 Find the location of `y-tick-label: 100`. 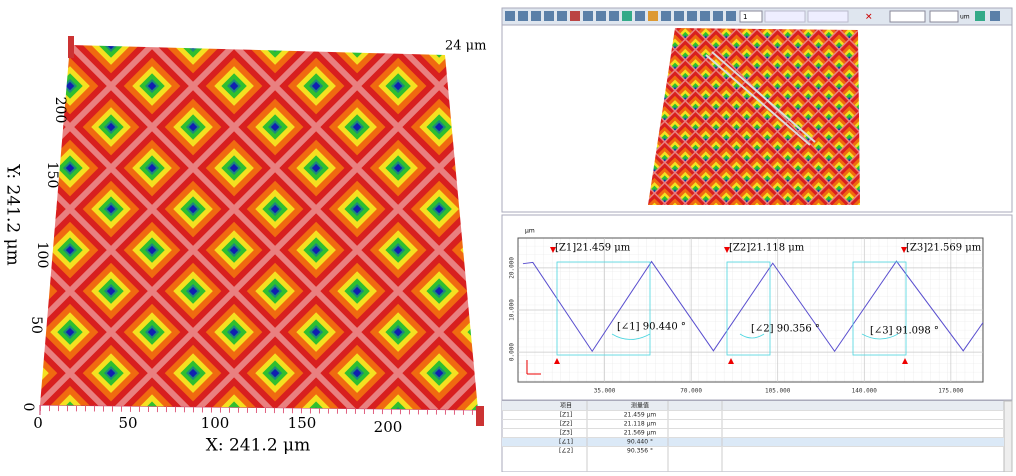

y-tick-label: 100 is located at coordinates (42, 255).